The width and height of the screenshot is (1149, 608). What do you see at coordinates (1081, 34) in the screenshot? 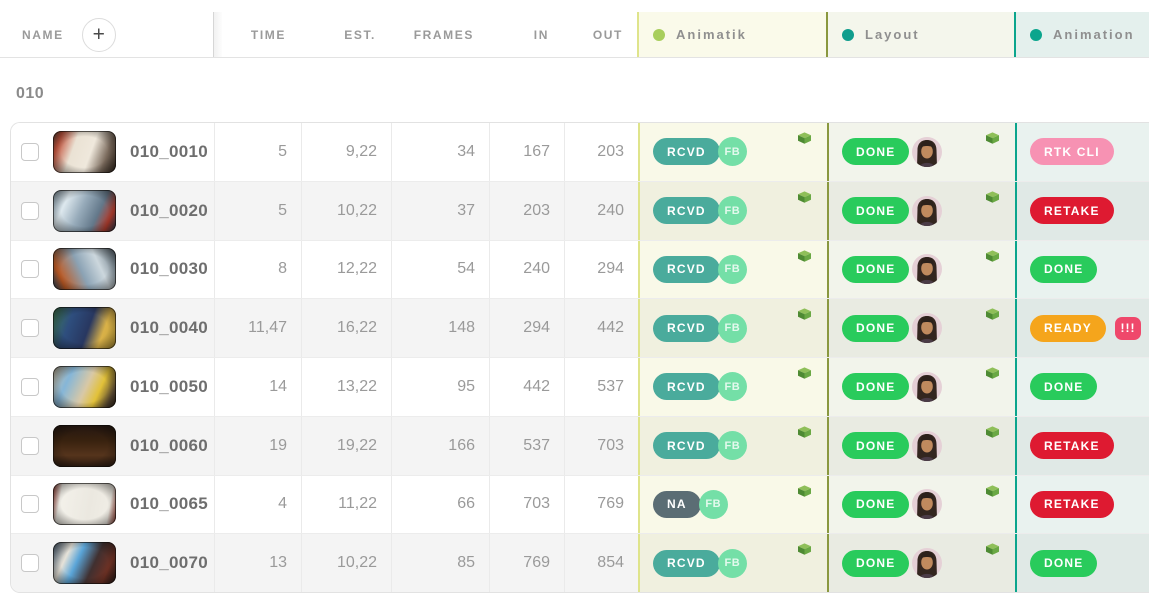
I see `animation-column-header: Animation` at bounding box center [1081, 34].